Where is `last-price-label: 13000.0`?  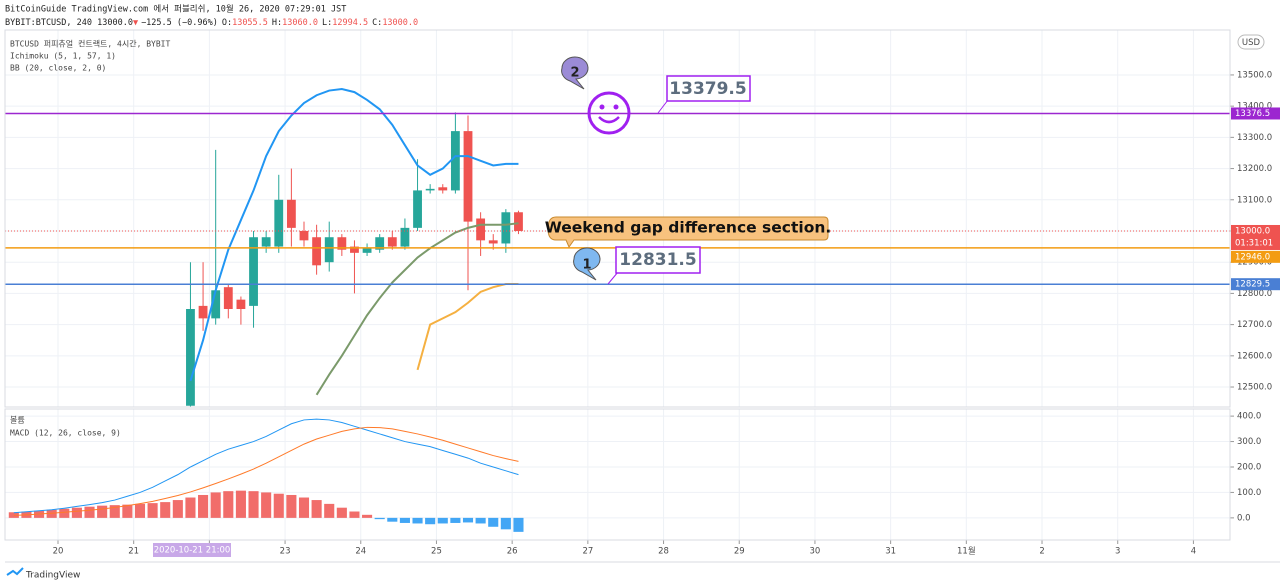
last-price-label: 13000.0 is located at coordinates (1252, 231).